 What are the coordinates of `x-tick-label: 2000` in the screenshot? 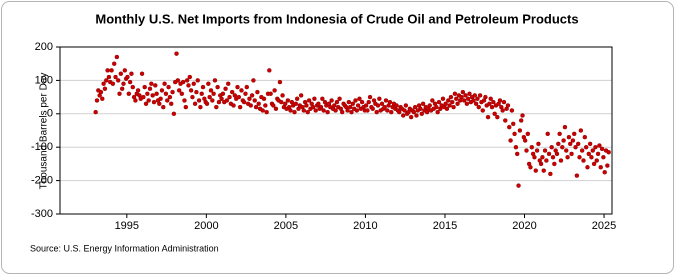 It's located at (206, 226).